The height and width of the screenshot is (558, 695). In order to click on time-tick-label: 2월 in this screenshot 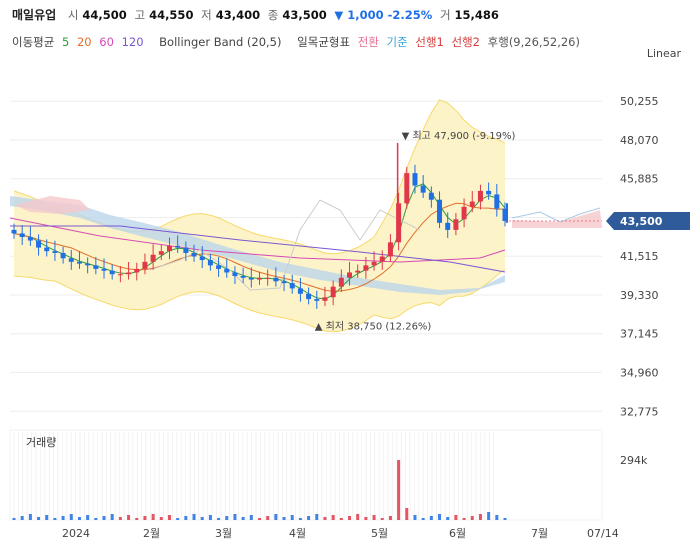, I will do `click(151, 533)`.